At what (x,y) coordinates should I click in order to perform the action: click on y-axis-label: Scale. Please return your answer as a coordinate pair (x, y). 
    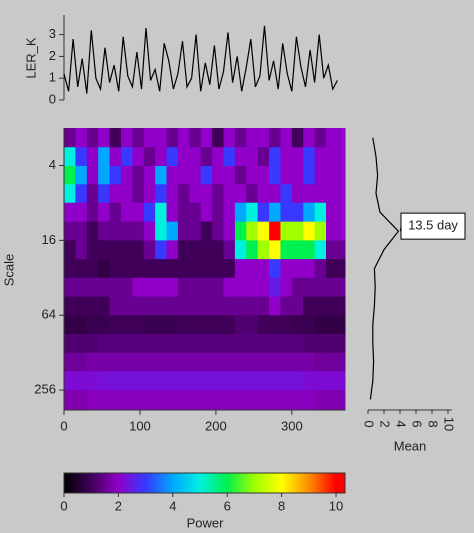
    Looking at the image, I should click on (8, 270).